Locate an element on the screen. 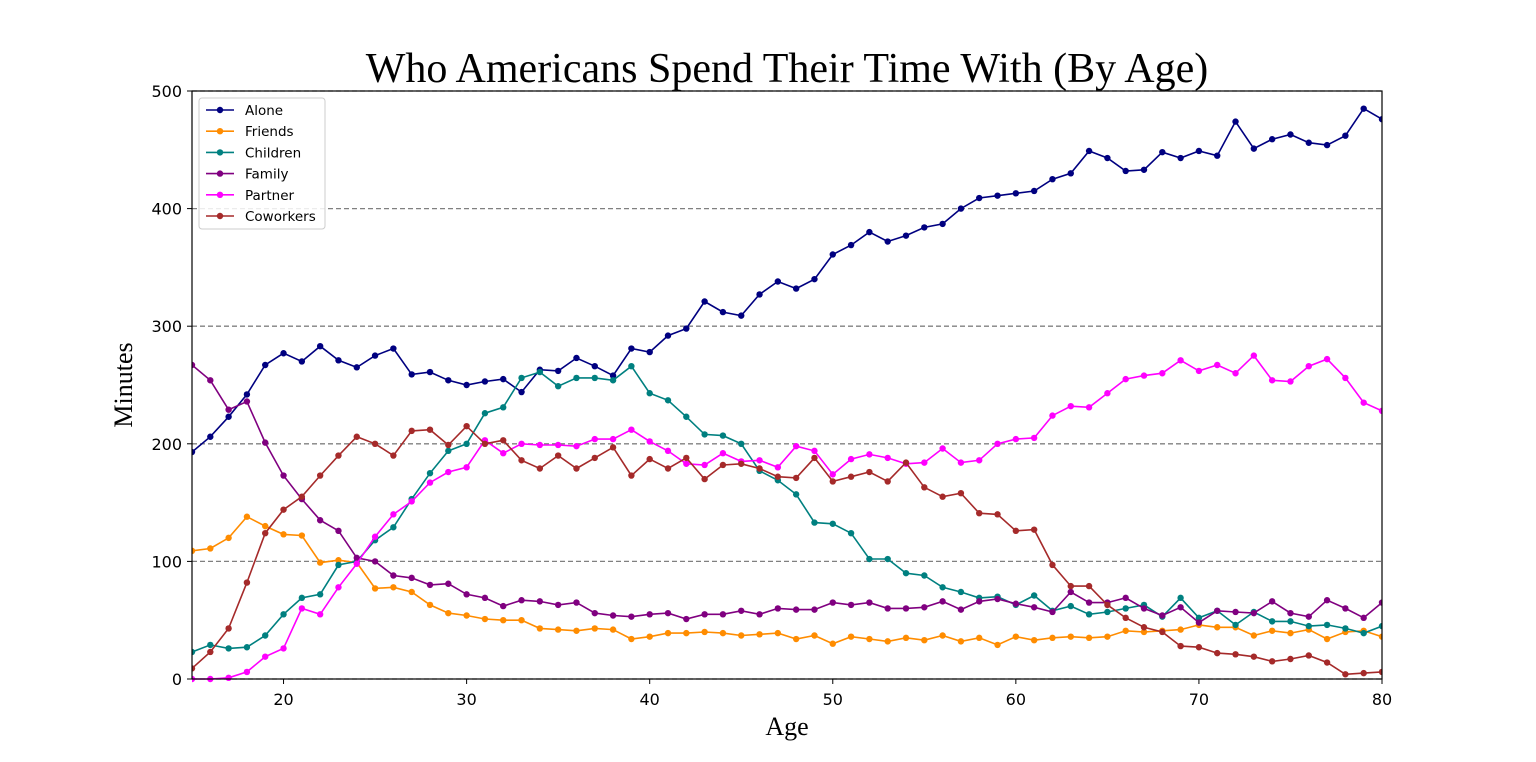 This screenshot has height=762, width=1536. y-tick-label: 200 is located at coordinates (166, 444).